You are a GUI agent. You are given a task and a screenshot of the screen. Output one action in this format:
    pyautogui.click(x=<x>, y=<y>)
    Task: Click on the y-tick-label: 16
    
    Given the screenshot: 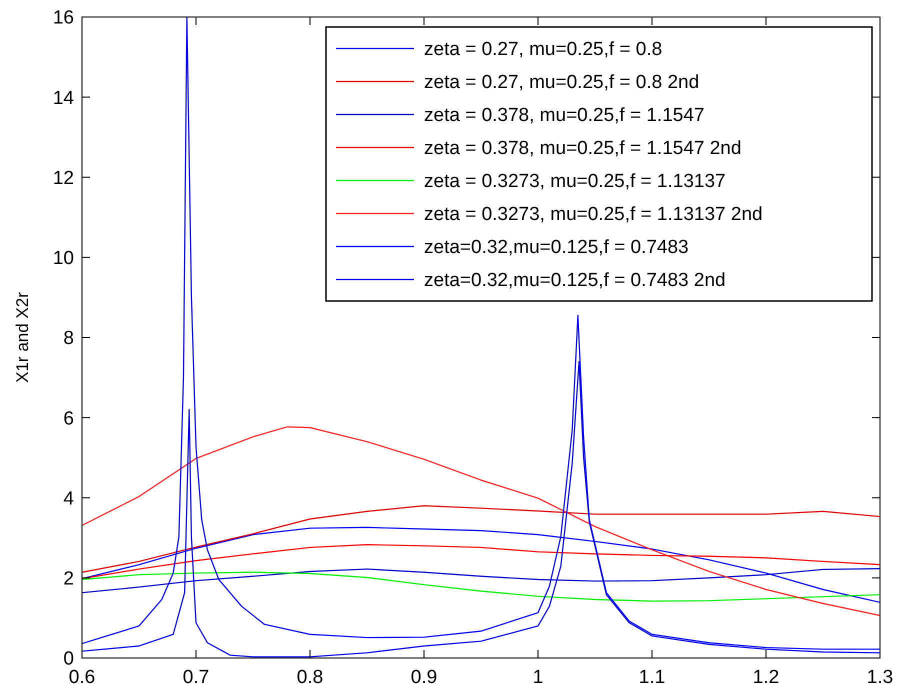 What is the action you would take?
    pyautogui.click(x=63, y=18)
    